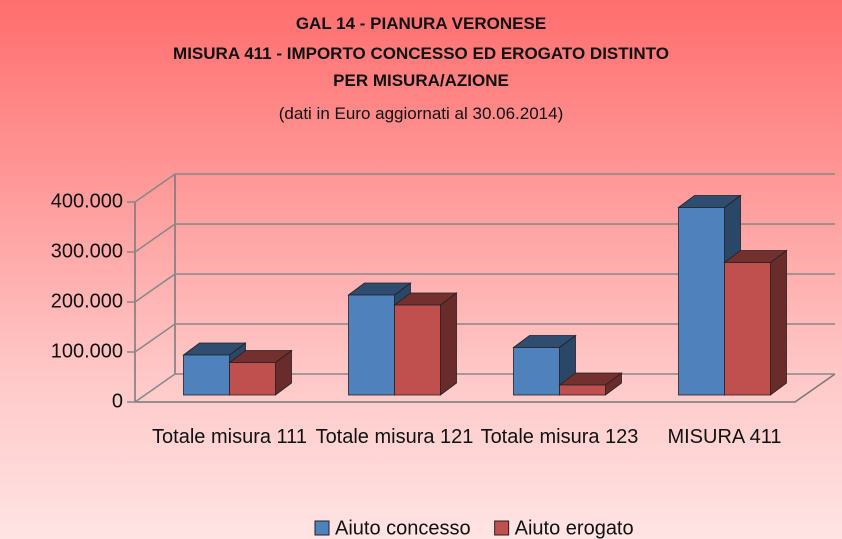 This screenshot has height=539, width=842. Describe the element at coordinates (87, 301) in the screenshot. I see `y-tick-label: 200.000` at that location.